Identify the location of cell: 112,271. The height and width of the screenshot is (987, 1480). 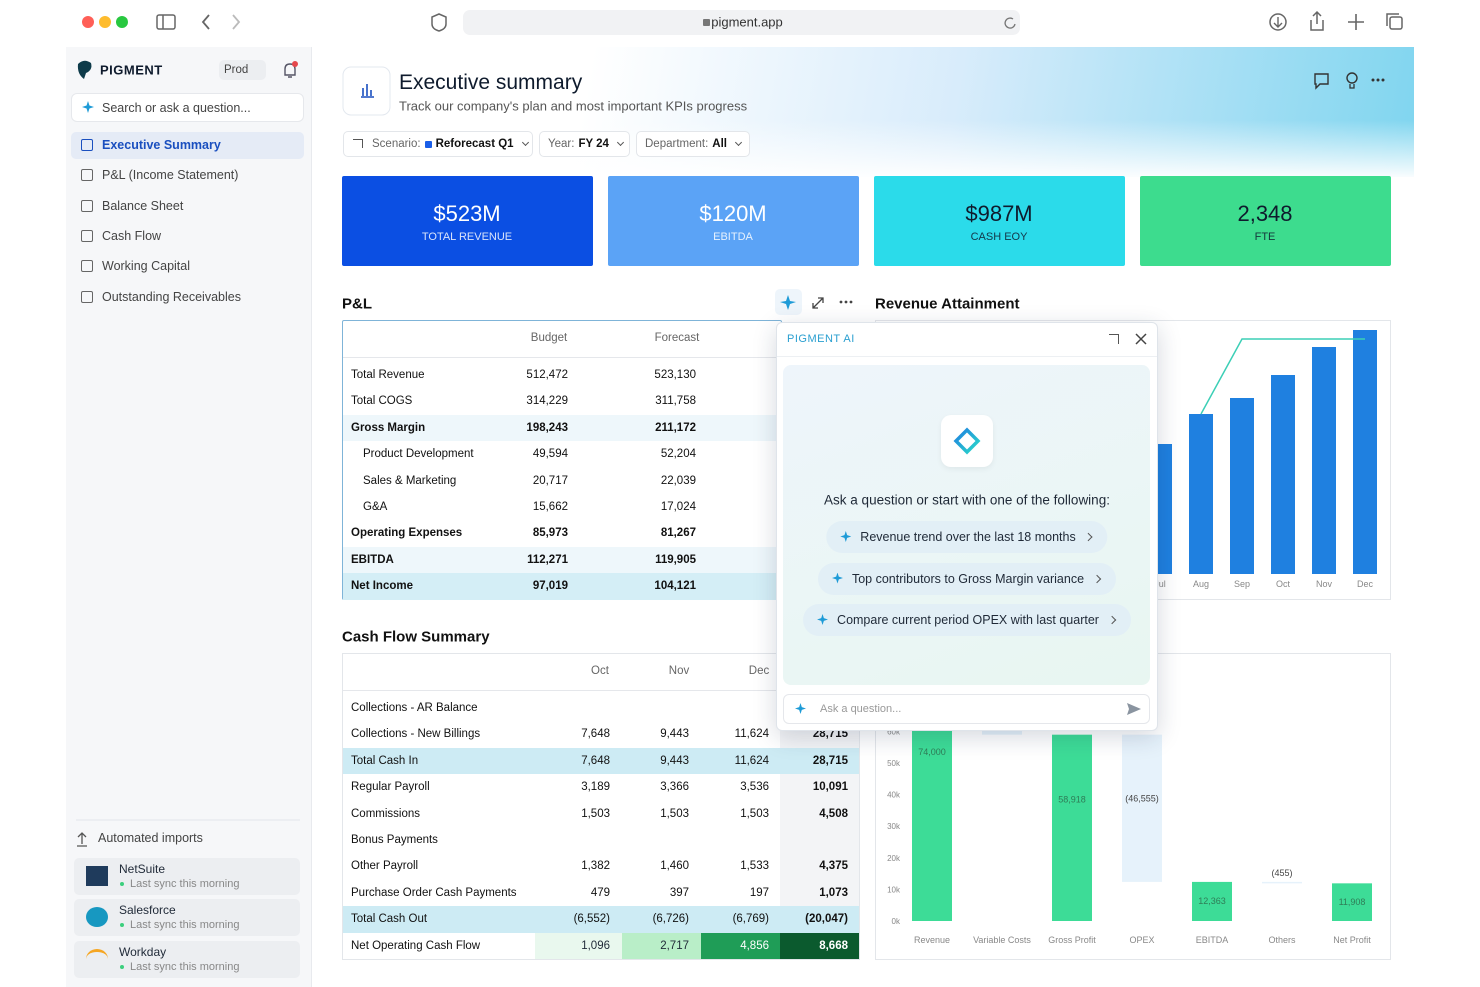
(547, 559).